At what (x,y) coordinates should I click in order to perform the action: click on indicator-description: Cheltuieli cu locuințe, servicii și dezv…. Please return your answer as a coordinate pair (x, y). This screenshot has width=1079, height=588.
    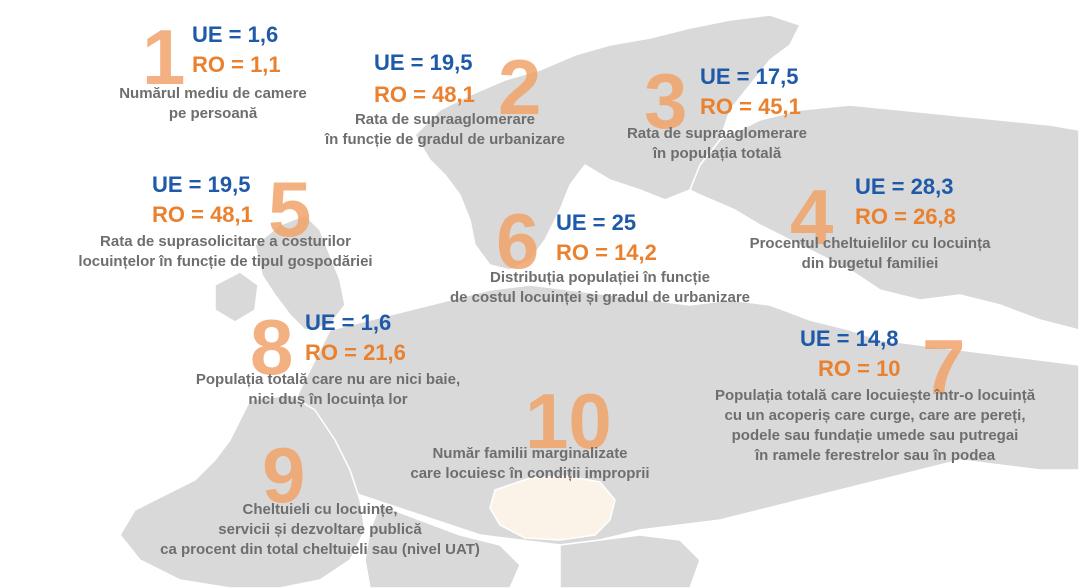
    Looking at the image, I should click on (320, 529).